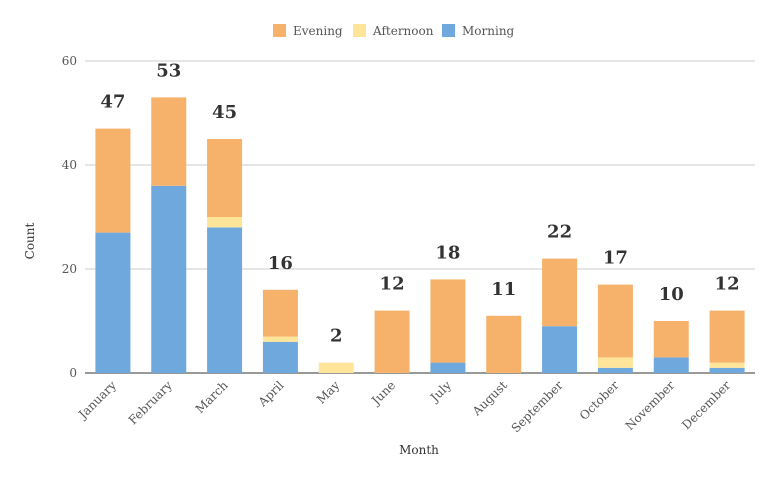 This screenshot has width=780, height=486. What do you see at coordinates (440, 392) in the screenshot?
I see `x-tick-label: July` at bounding box center [440, 392].